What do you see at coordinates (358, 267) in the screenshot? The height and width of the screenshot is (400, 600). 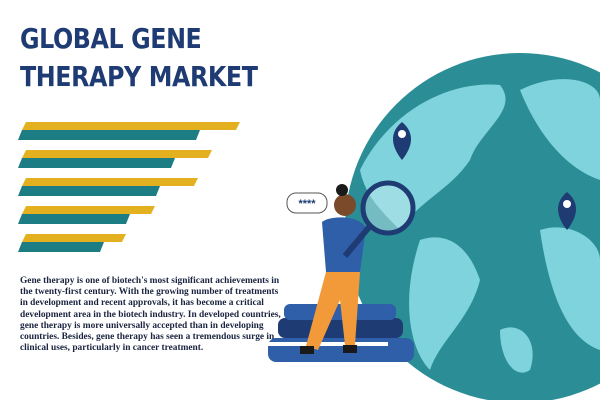 I see `person` at bounding box center [358, 267].